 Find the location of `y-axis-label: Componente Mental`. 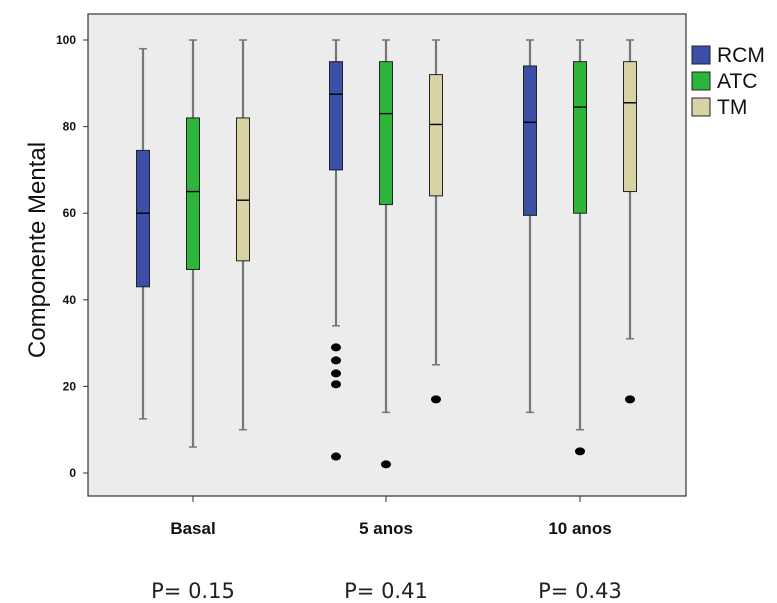

y-axis-label: Componente Mental is located at coordinates (37, 250).